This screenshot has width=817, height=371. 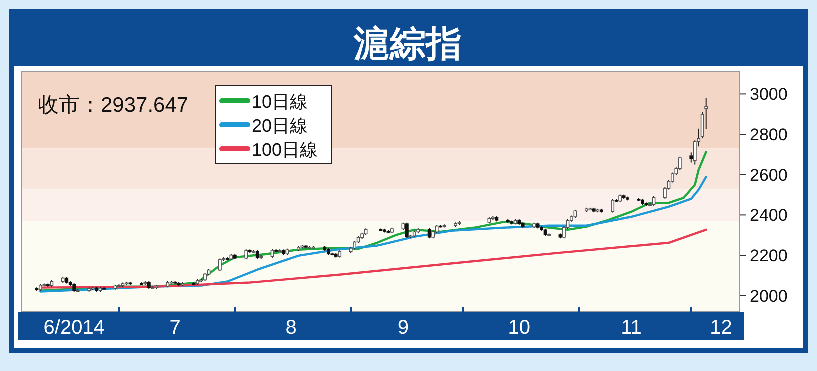 I want to click on x-tick-label: 9, so click(x=403, y=328).